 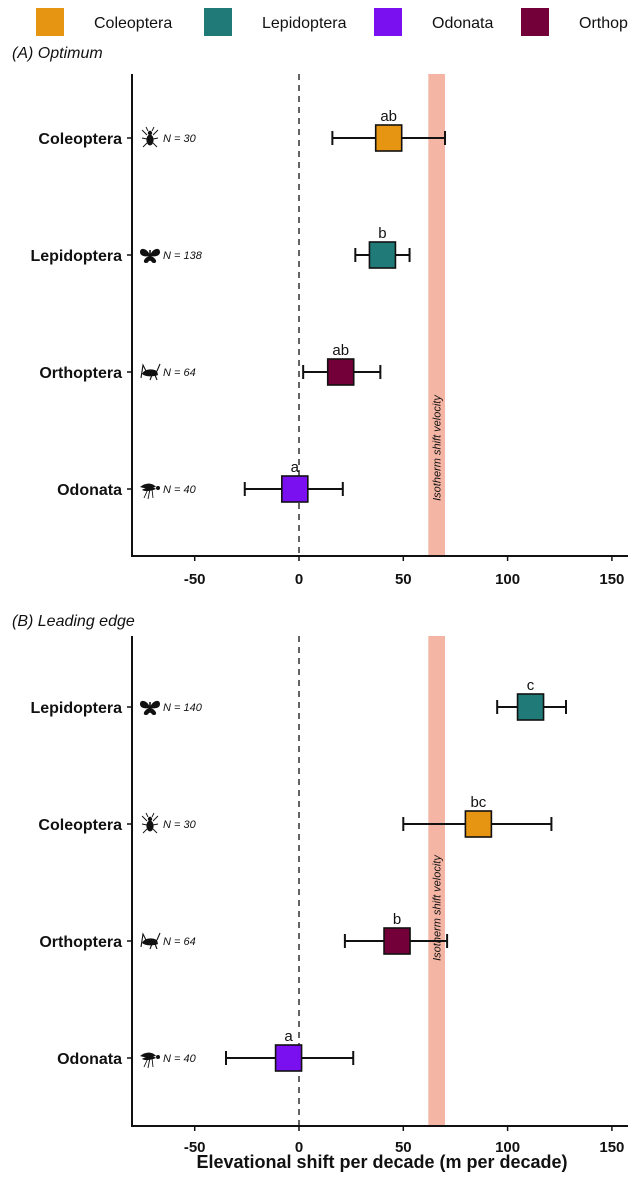 I want to click on legend-swatch-coleoptera, so click(x=50, y=22).